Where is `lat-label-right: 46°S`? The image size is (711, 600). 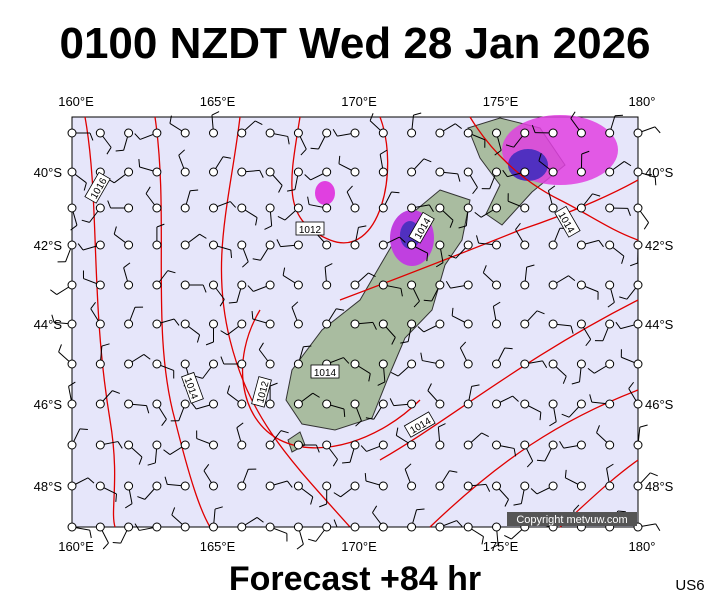 lat-label-right: 46°S is located at coordinates (659, 404).